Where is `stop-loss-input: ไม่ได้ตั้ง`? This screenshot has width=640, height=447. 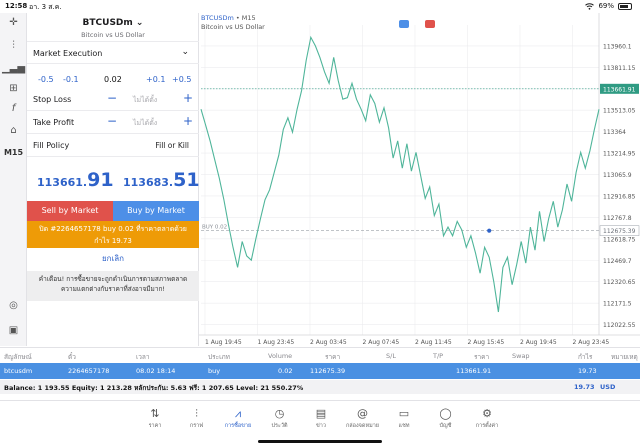
stop-loss-input: ไม่ได้ตั้ง is located at coordinates (145, 100).